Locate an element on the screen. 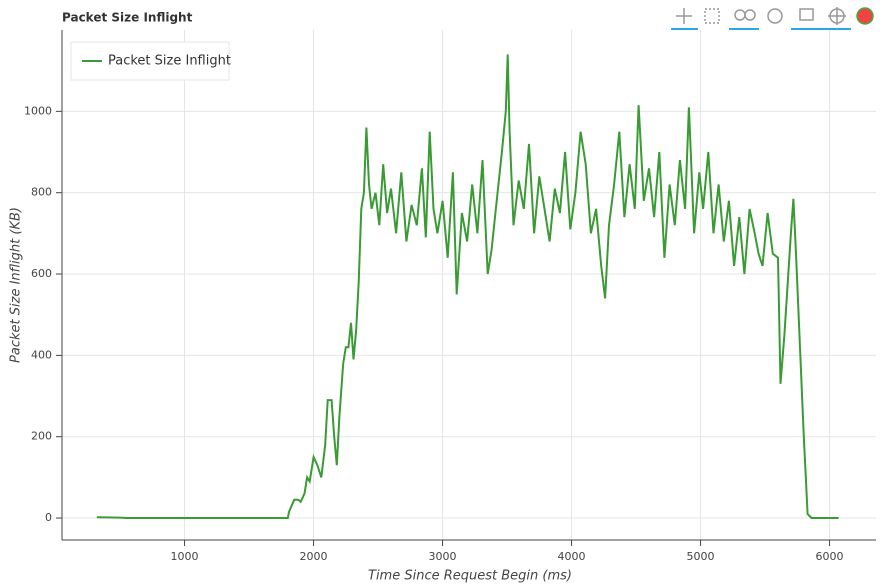  reset-tool is located at coordinates (775, 16).